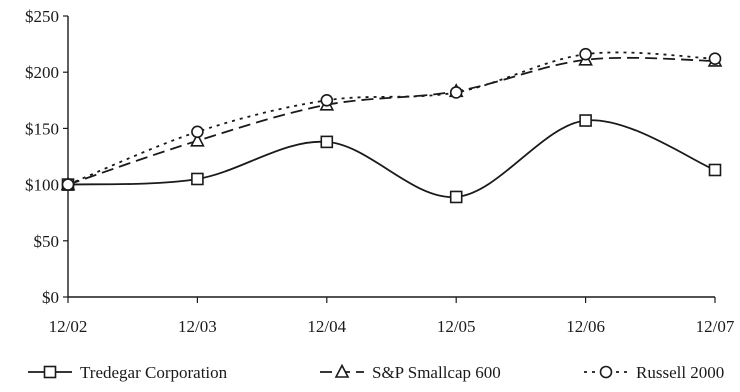 This screenshot has width=740, height=392. What do you see at coordinates (392, 316) in the screenshot?
I see `x-axis-ticks: 12/02 12/03 12/04 12/05 12/06 12/07` at bounding box center [392, 316].